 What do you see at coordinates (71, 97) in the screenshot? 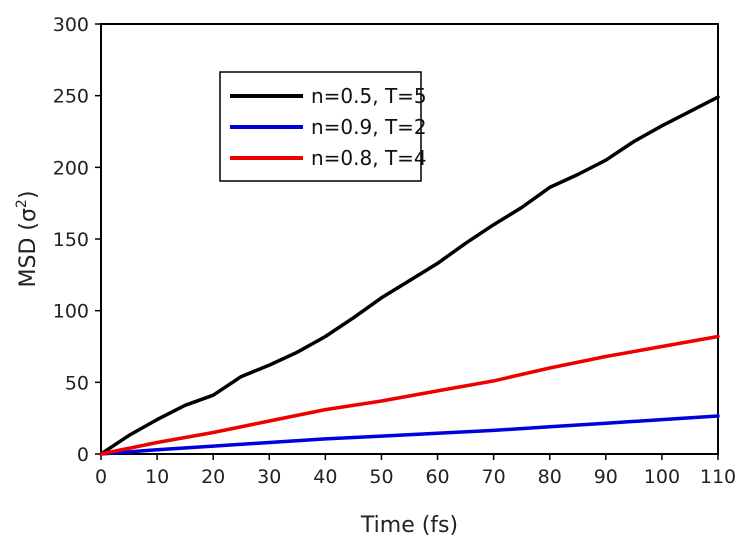
I see `y-tick-label: 250` at bounding box center [71, 97].